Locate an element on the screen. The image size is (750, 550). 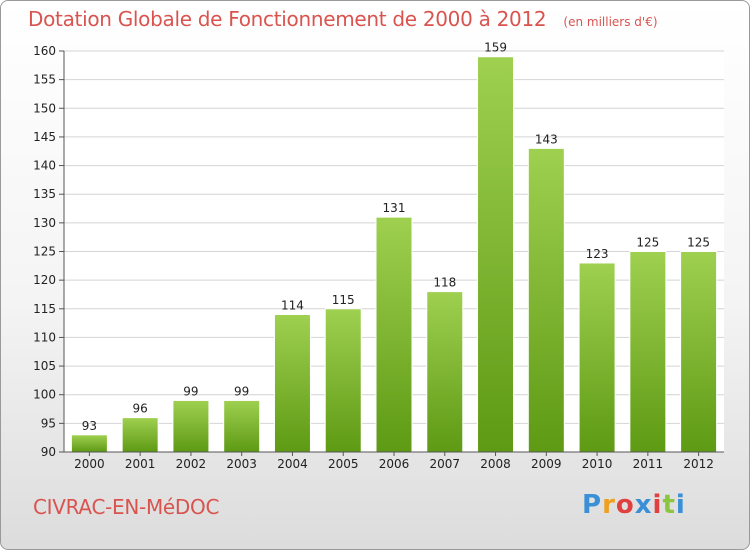
data-label: 159 is located at coordinates (495, 48).